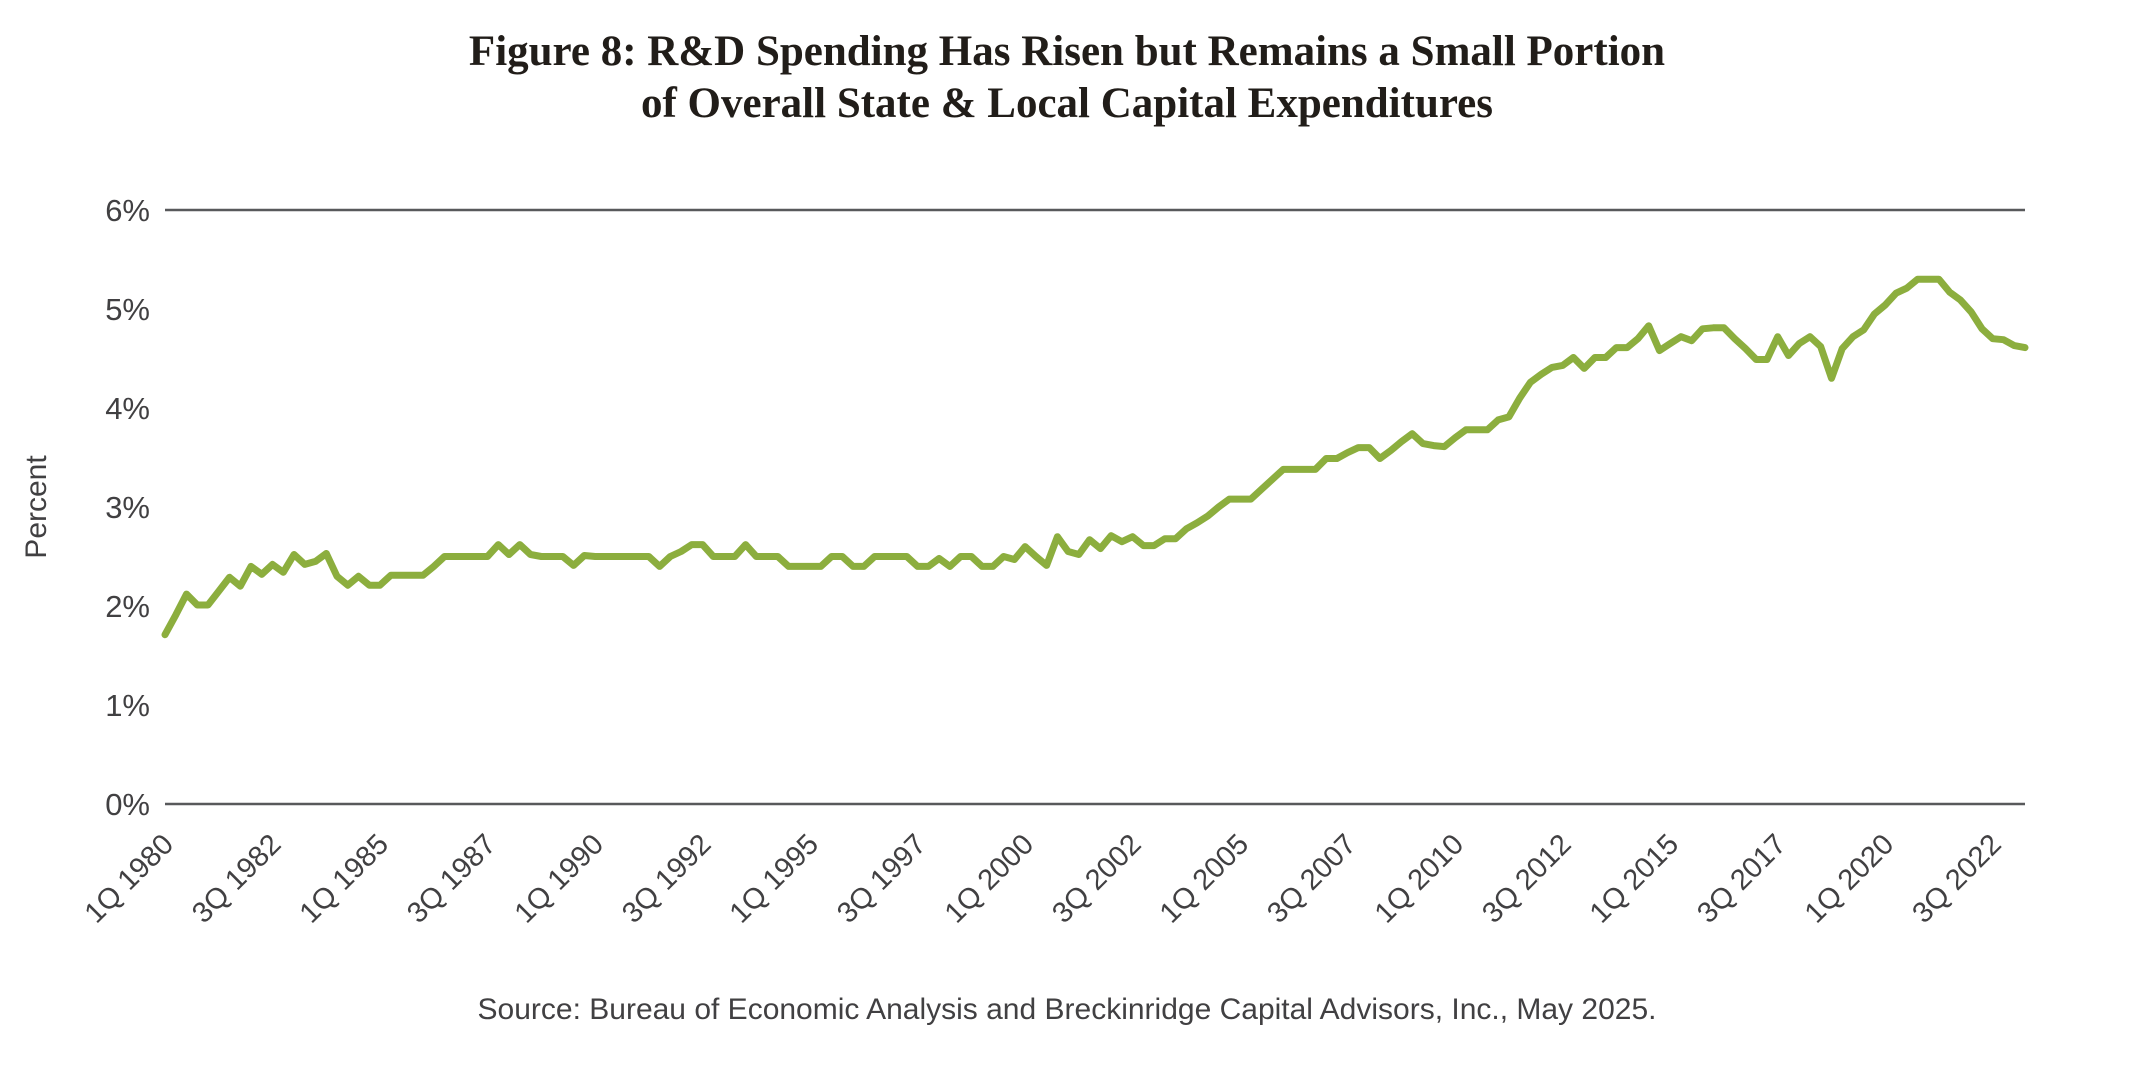  Describe the element at coordinates (989, 878) in the screenshot. I see `x-tick-label: 1Q 2000` at that location.